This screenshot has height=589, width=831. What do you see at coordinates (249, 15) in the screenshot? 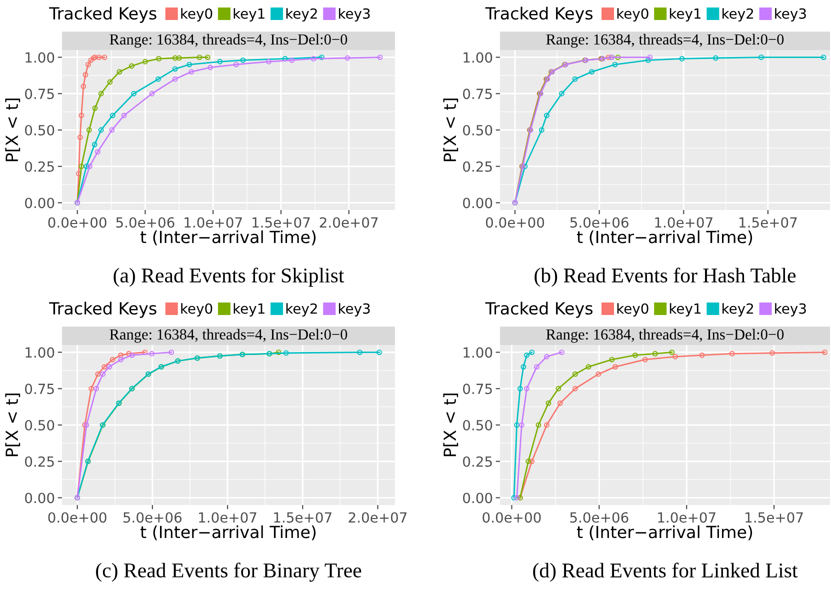
I see `legend-label: key1` at bounding box center [249, 15].